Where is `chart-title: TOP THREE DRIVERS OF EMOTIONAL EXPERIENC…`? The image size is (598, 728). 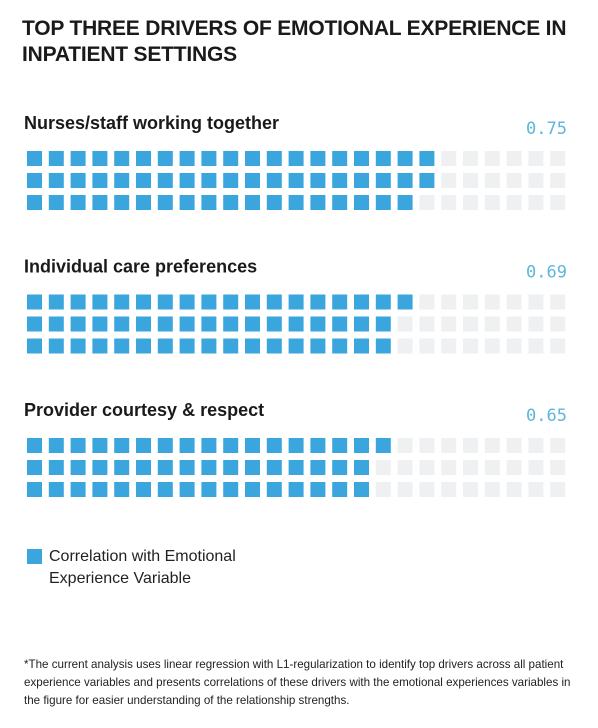 chart-title: TOP THREE DRIVERS OF EMOTIONAL EXPERIENC… is located at coordinates (294, 41).